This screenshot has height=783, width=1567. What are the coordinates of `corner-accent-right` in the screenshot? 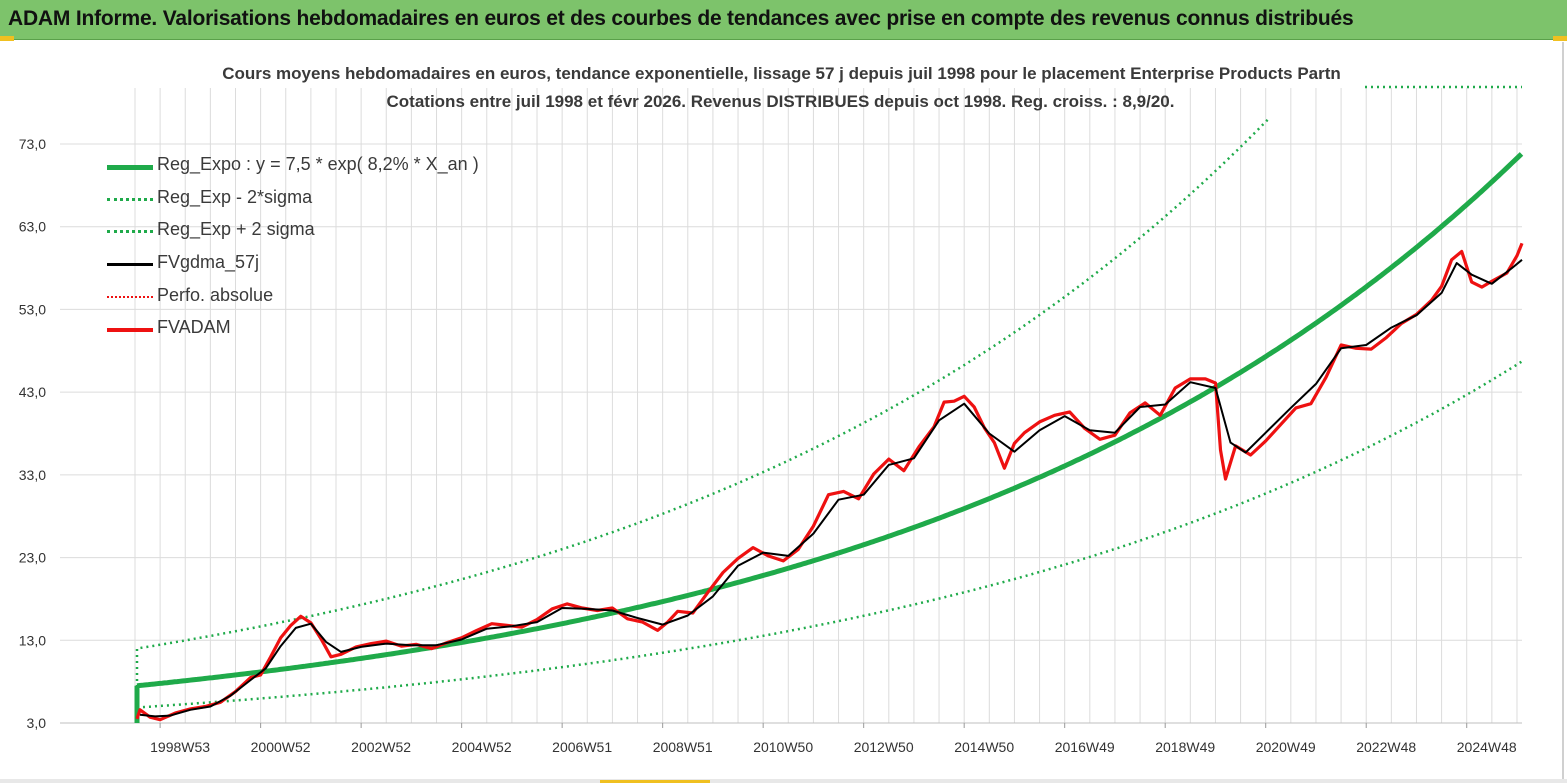 It's located at (1560, 38).